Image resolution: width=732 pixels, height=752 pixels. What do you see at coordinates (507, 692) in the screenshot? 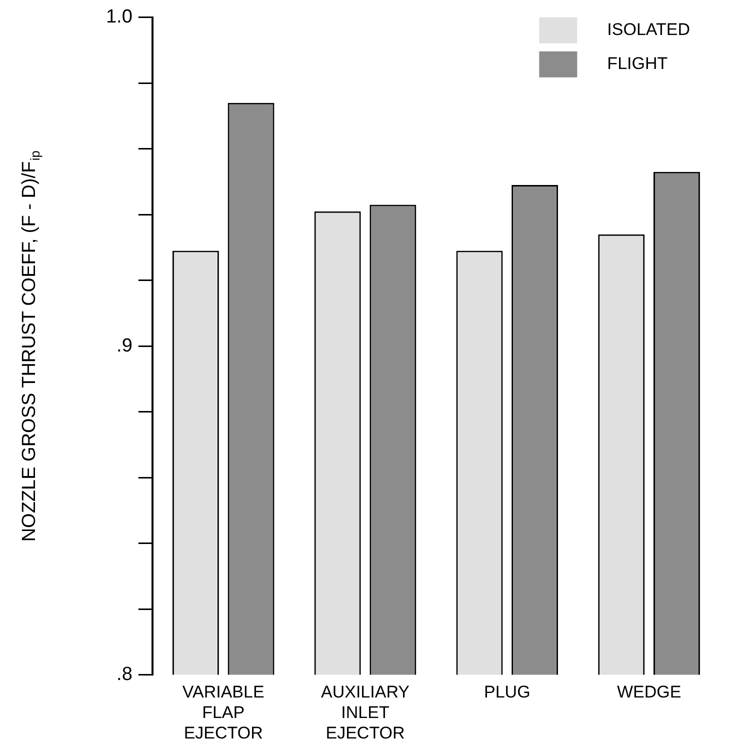
I see `x-tick-label: PLUG` at bounding box center [507, 692].